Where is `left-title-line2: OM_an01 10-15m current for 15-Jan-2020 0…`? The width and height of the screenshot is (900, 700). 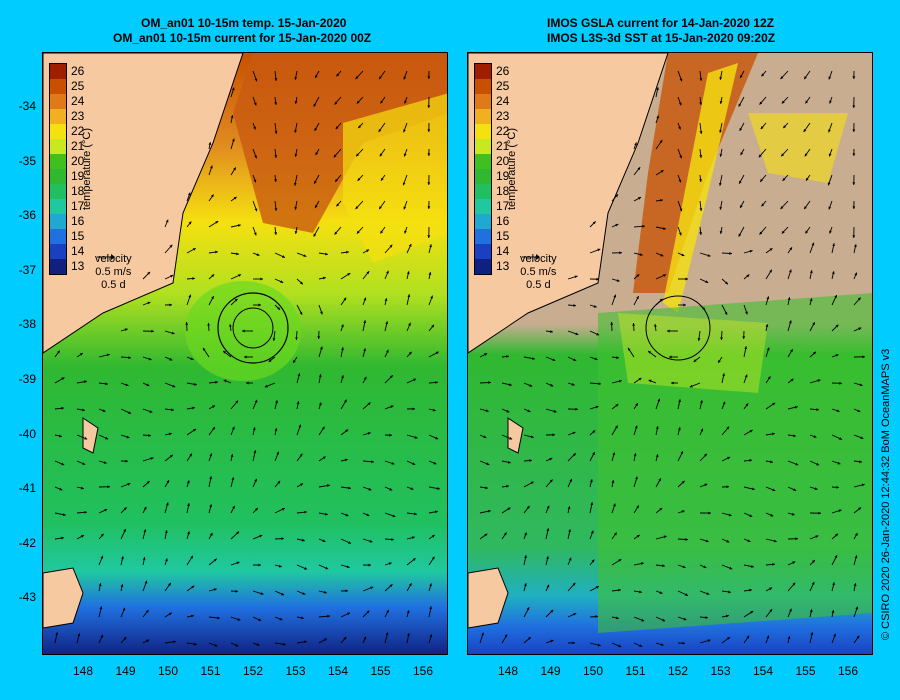
left-title-line2: OM_an01 10-15m current for 15-Jan-2020 0… is located at coordinates (242, 38).